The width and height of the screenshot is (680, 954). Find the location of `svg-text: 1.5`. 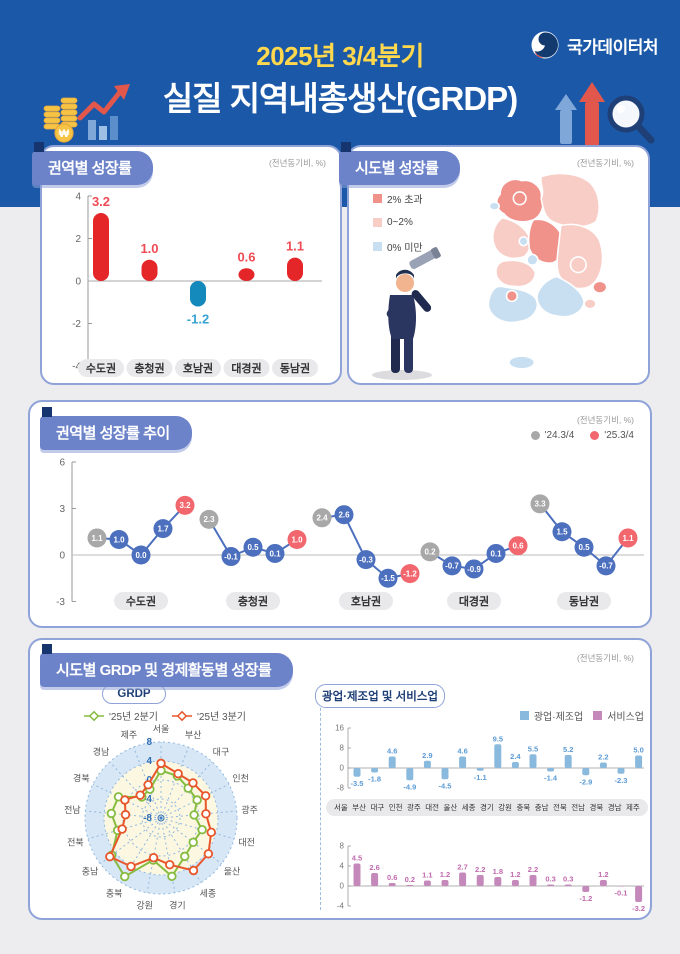

svg-text: 1.5 is located at coordinates (562, 532).